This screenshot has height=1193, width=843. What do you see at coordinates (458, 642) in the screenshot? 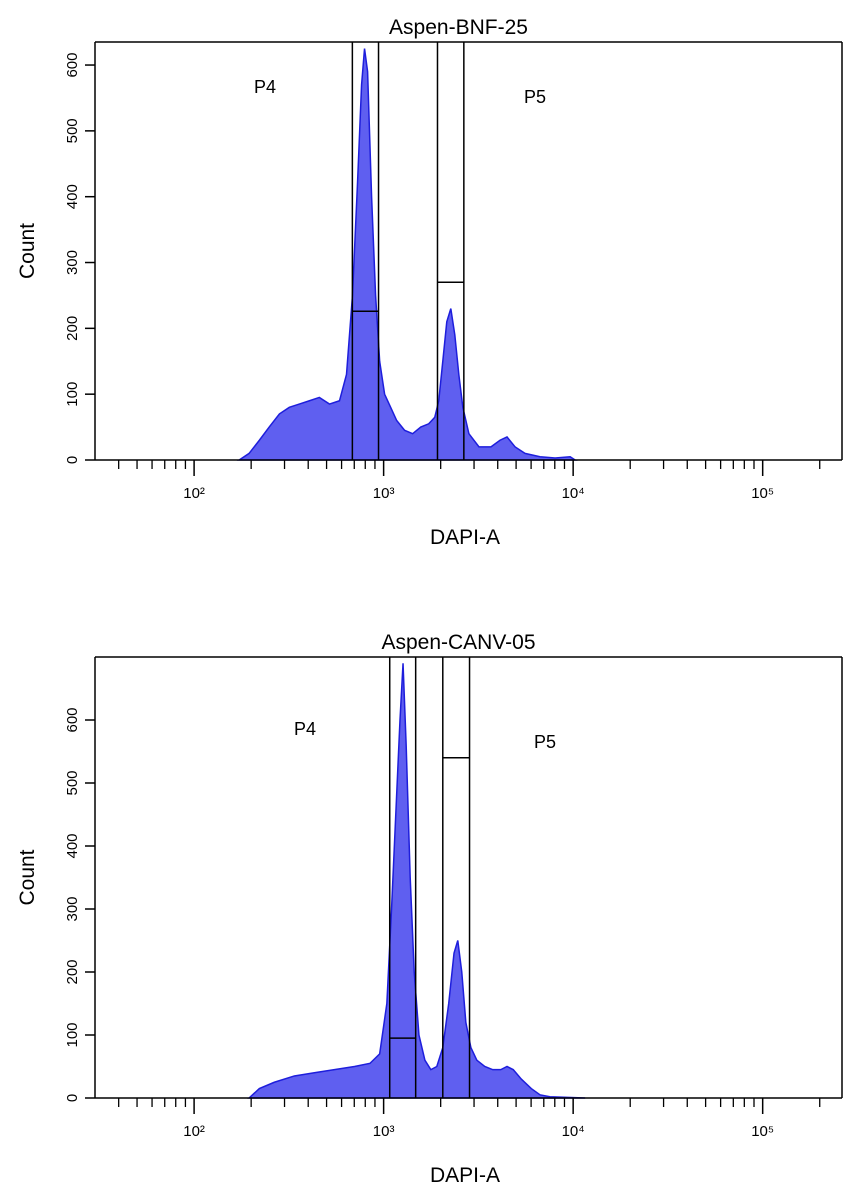
I see `chart-title: Aspen-CANV-05` at bounding box center [458, 642].